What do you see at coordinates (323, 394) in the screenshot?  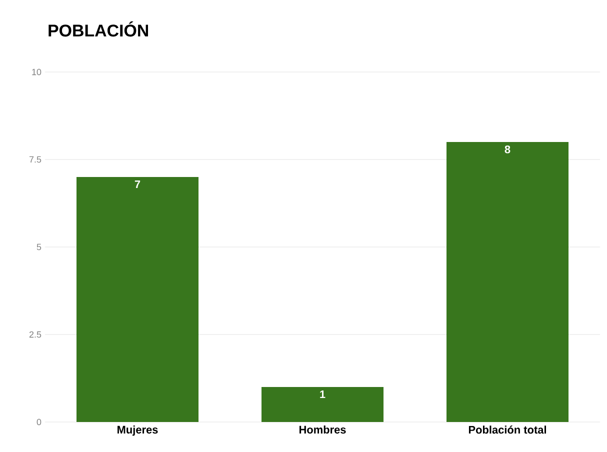 I see `data-label: 1` at bounding box center [323, 394].